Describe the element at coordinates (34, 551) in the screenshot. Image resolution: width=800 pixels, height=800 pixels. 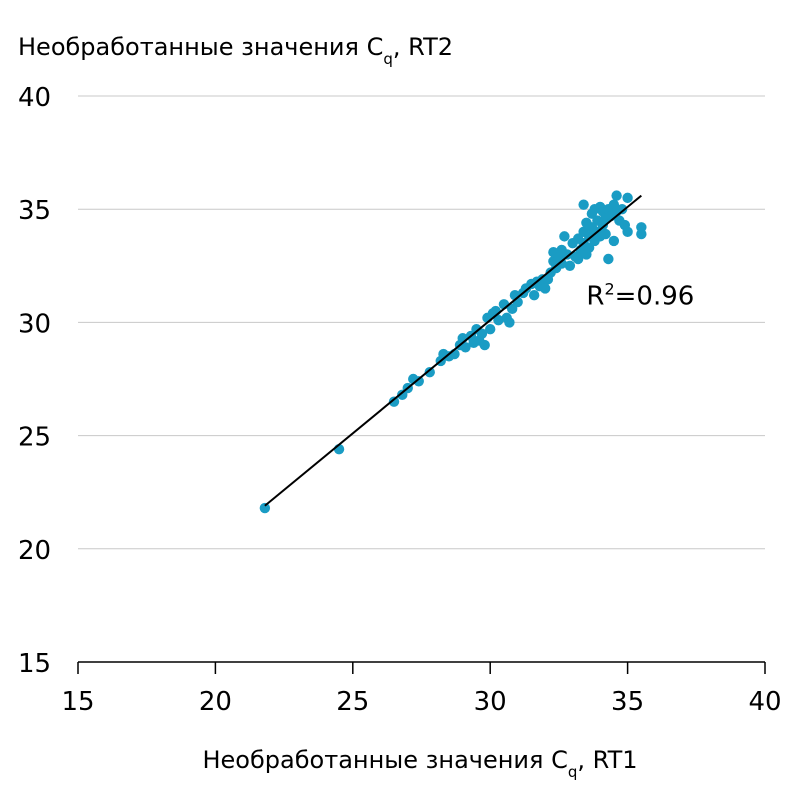
I see `y-tick-label-20: 20` at that location.